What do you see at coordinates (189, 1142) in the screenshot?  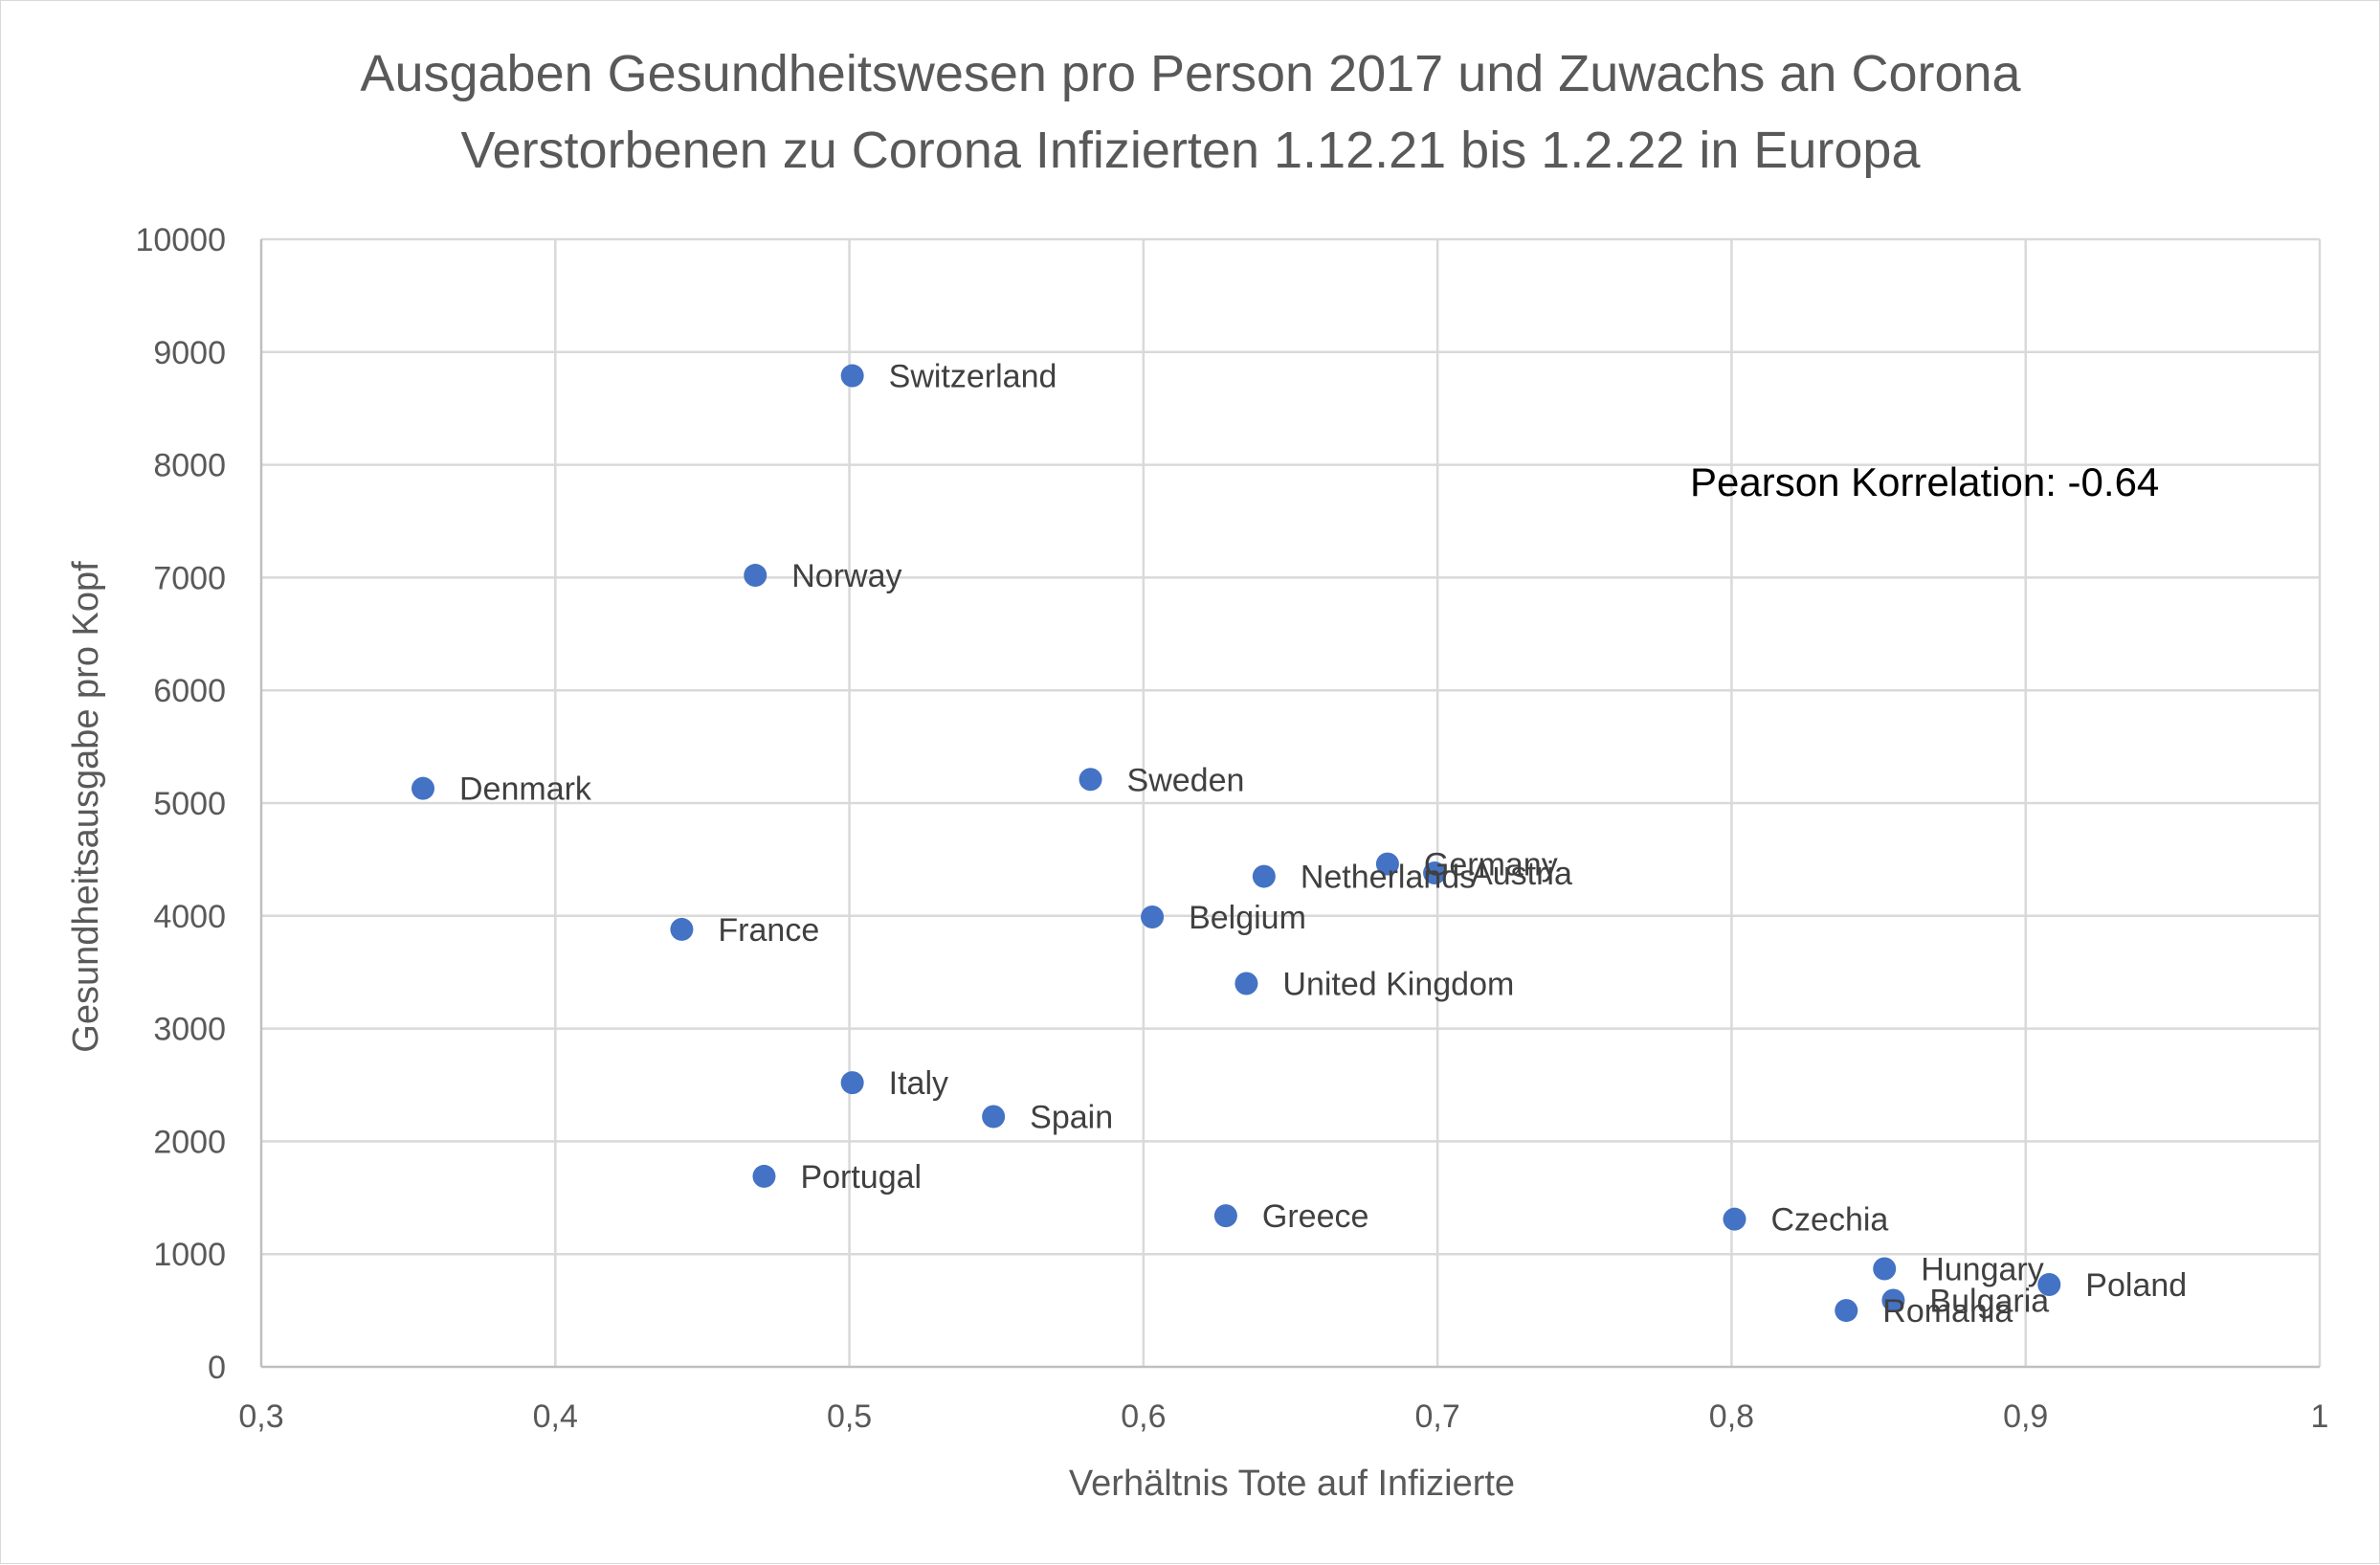 I see `y-tick-label: 2000` at bounding box center [189, 1142].